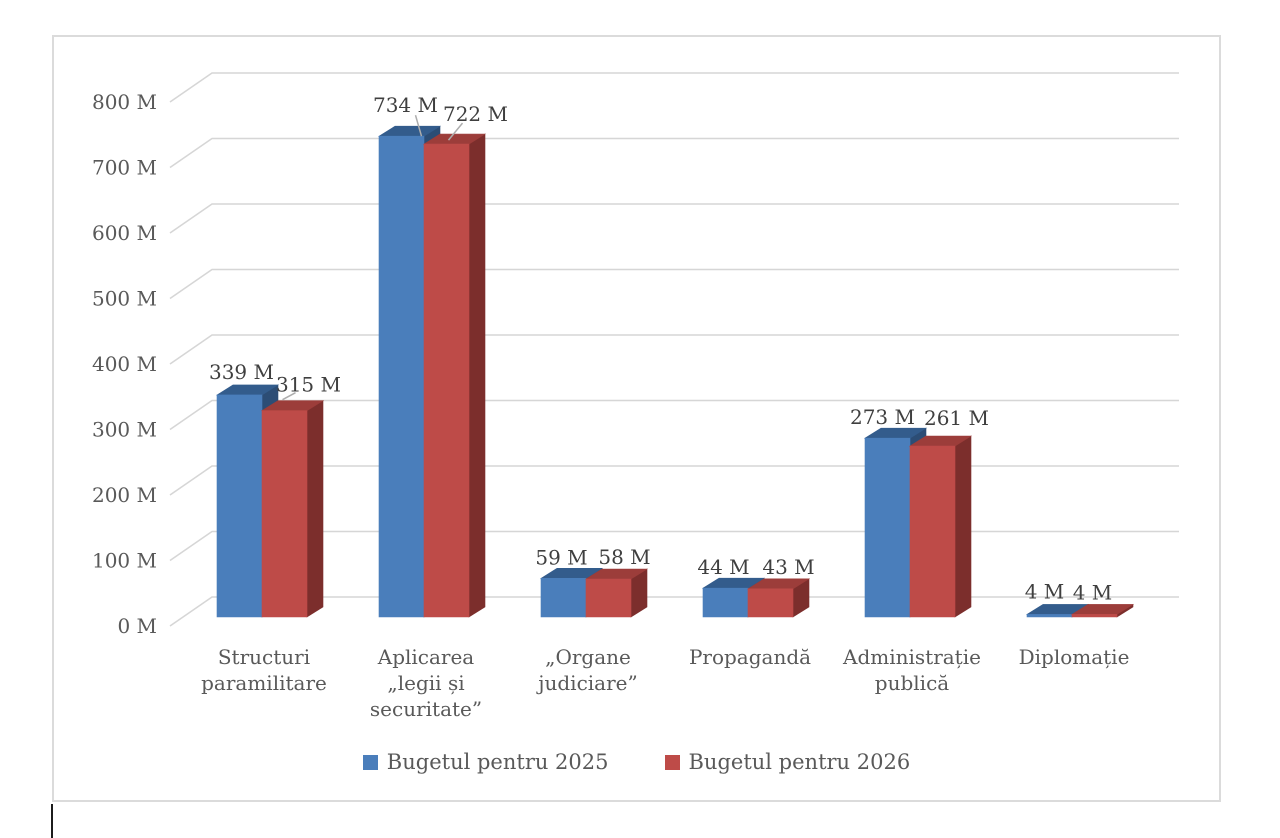  I want to click on bar-2025-3-front, so click(725, 602).